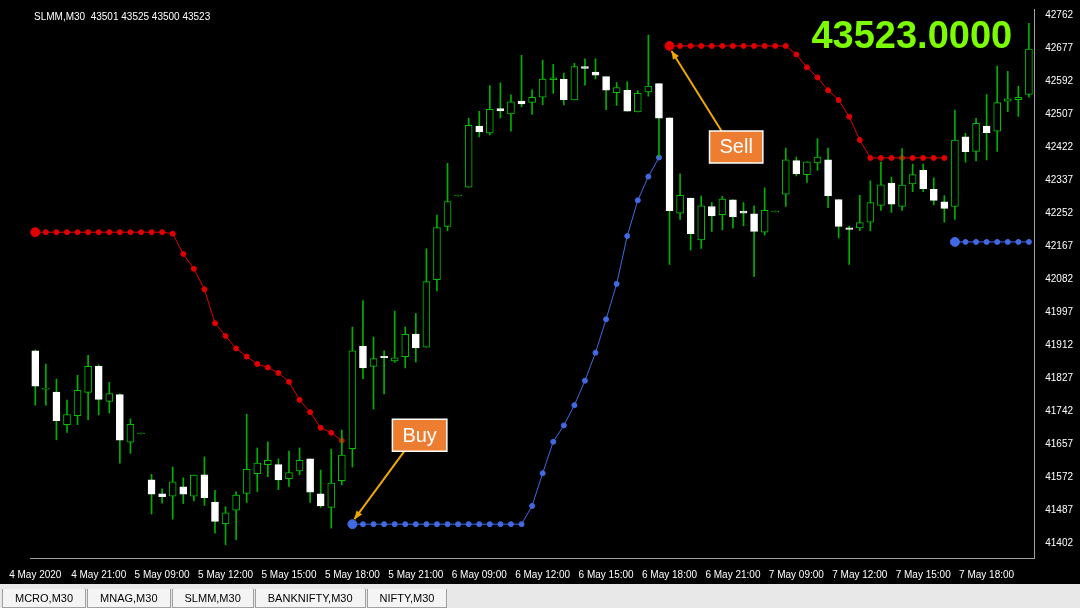 The height and width of the screenshot is (608, 1080). I want to click on annotation: 43523.0000, so click(912, 35).